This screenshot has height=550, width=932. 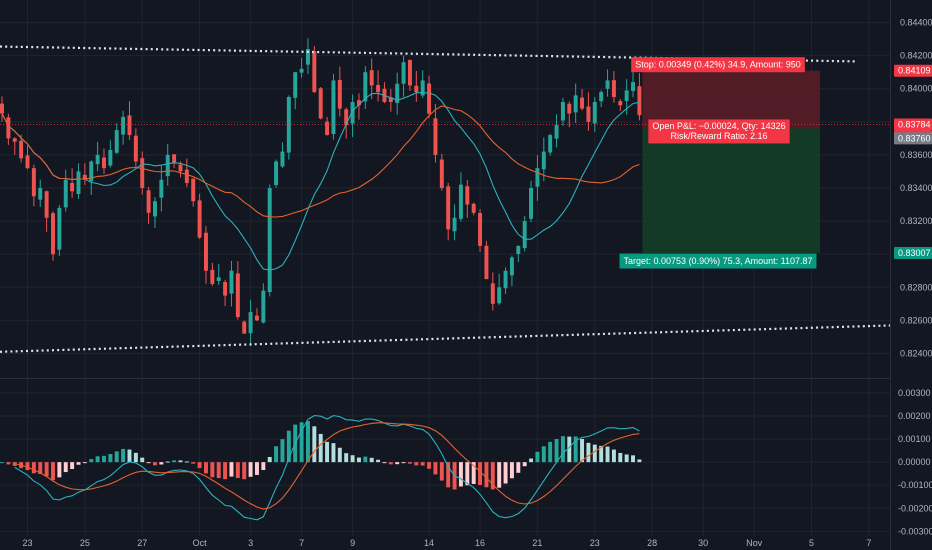 I want to click on price-tick-label: 0.82600, so click(x=916, y=320).